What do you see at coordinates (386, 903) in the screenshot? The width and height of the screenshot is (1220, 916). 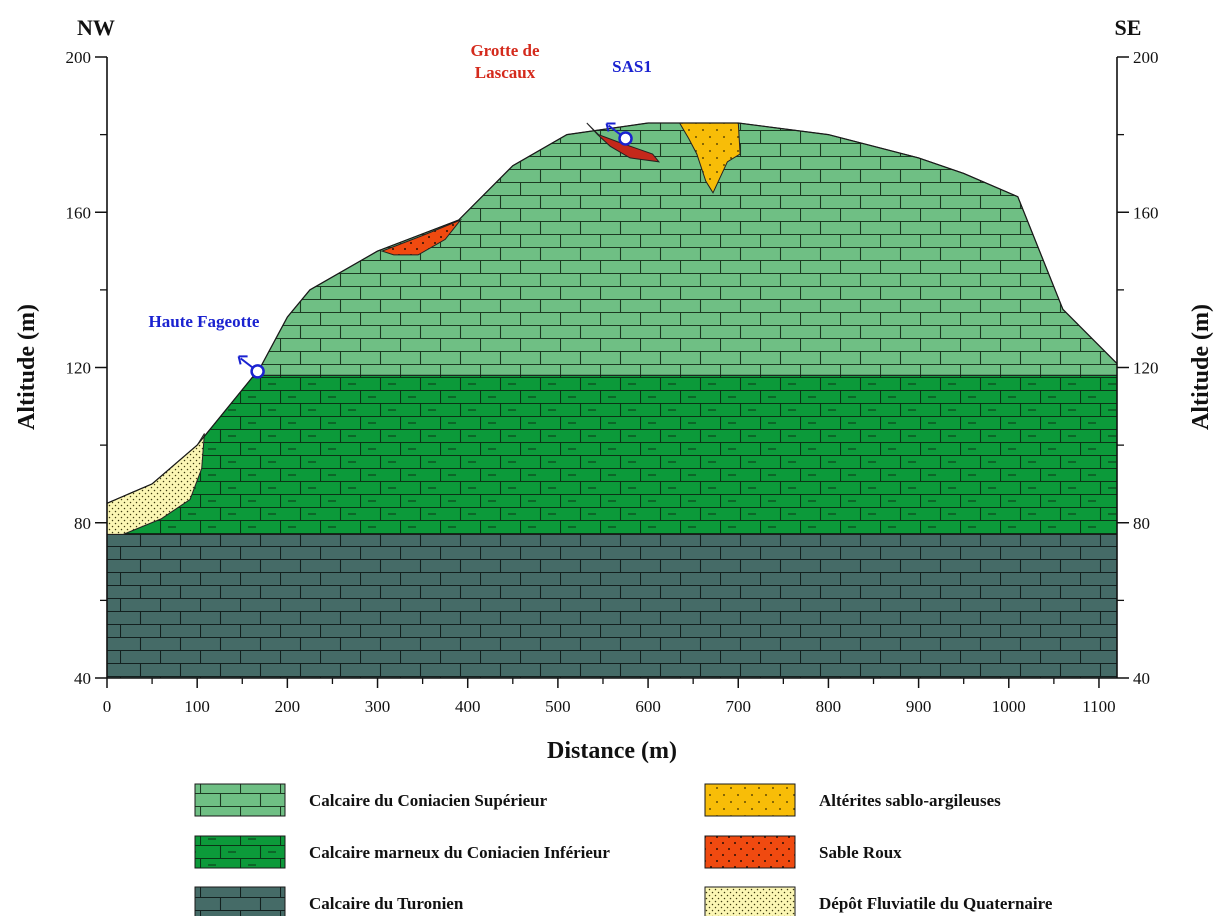 I see `legend-label: Calcaire du Turonien` at bounding box center [386, 903].